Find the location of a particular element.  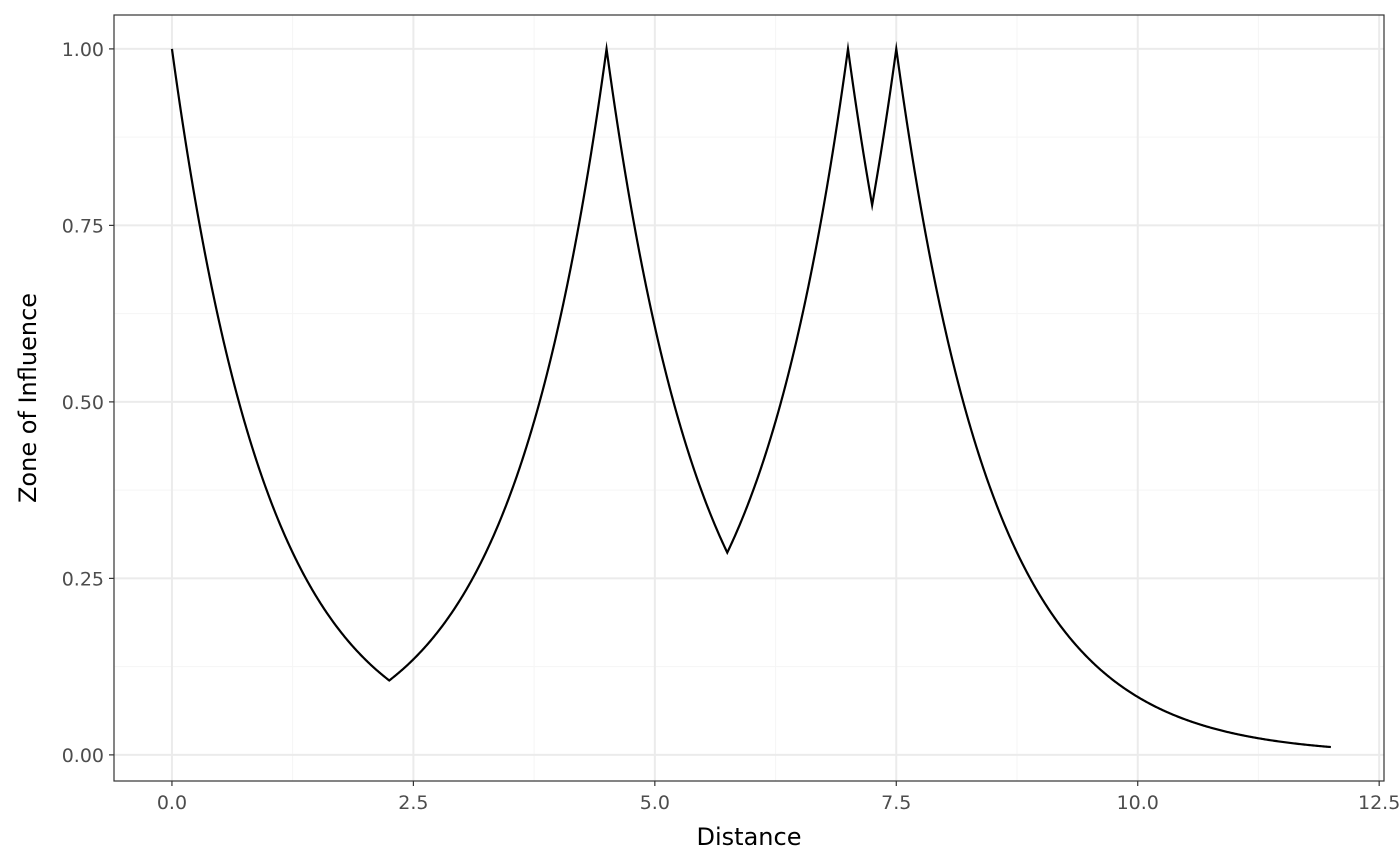

y-tick-label: 0.75 is located at coordinates (83, 226).